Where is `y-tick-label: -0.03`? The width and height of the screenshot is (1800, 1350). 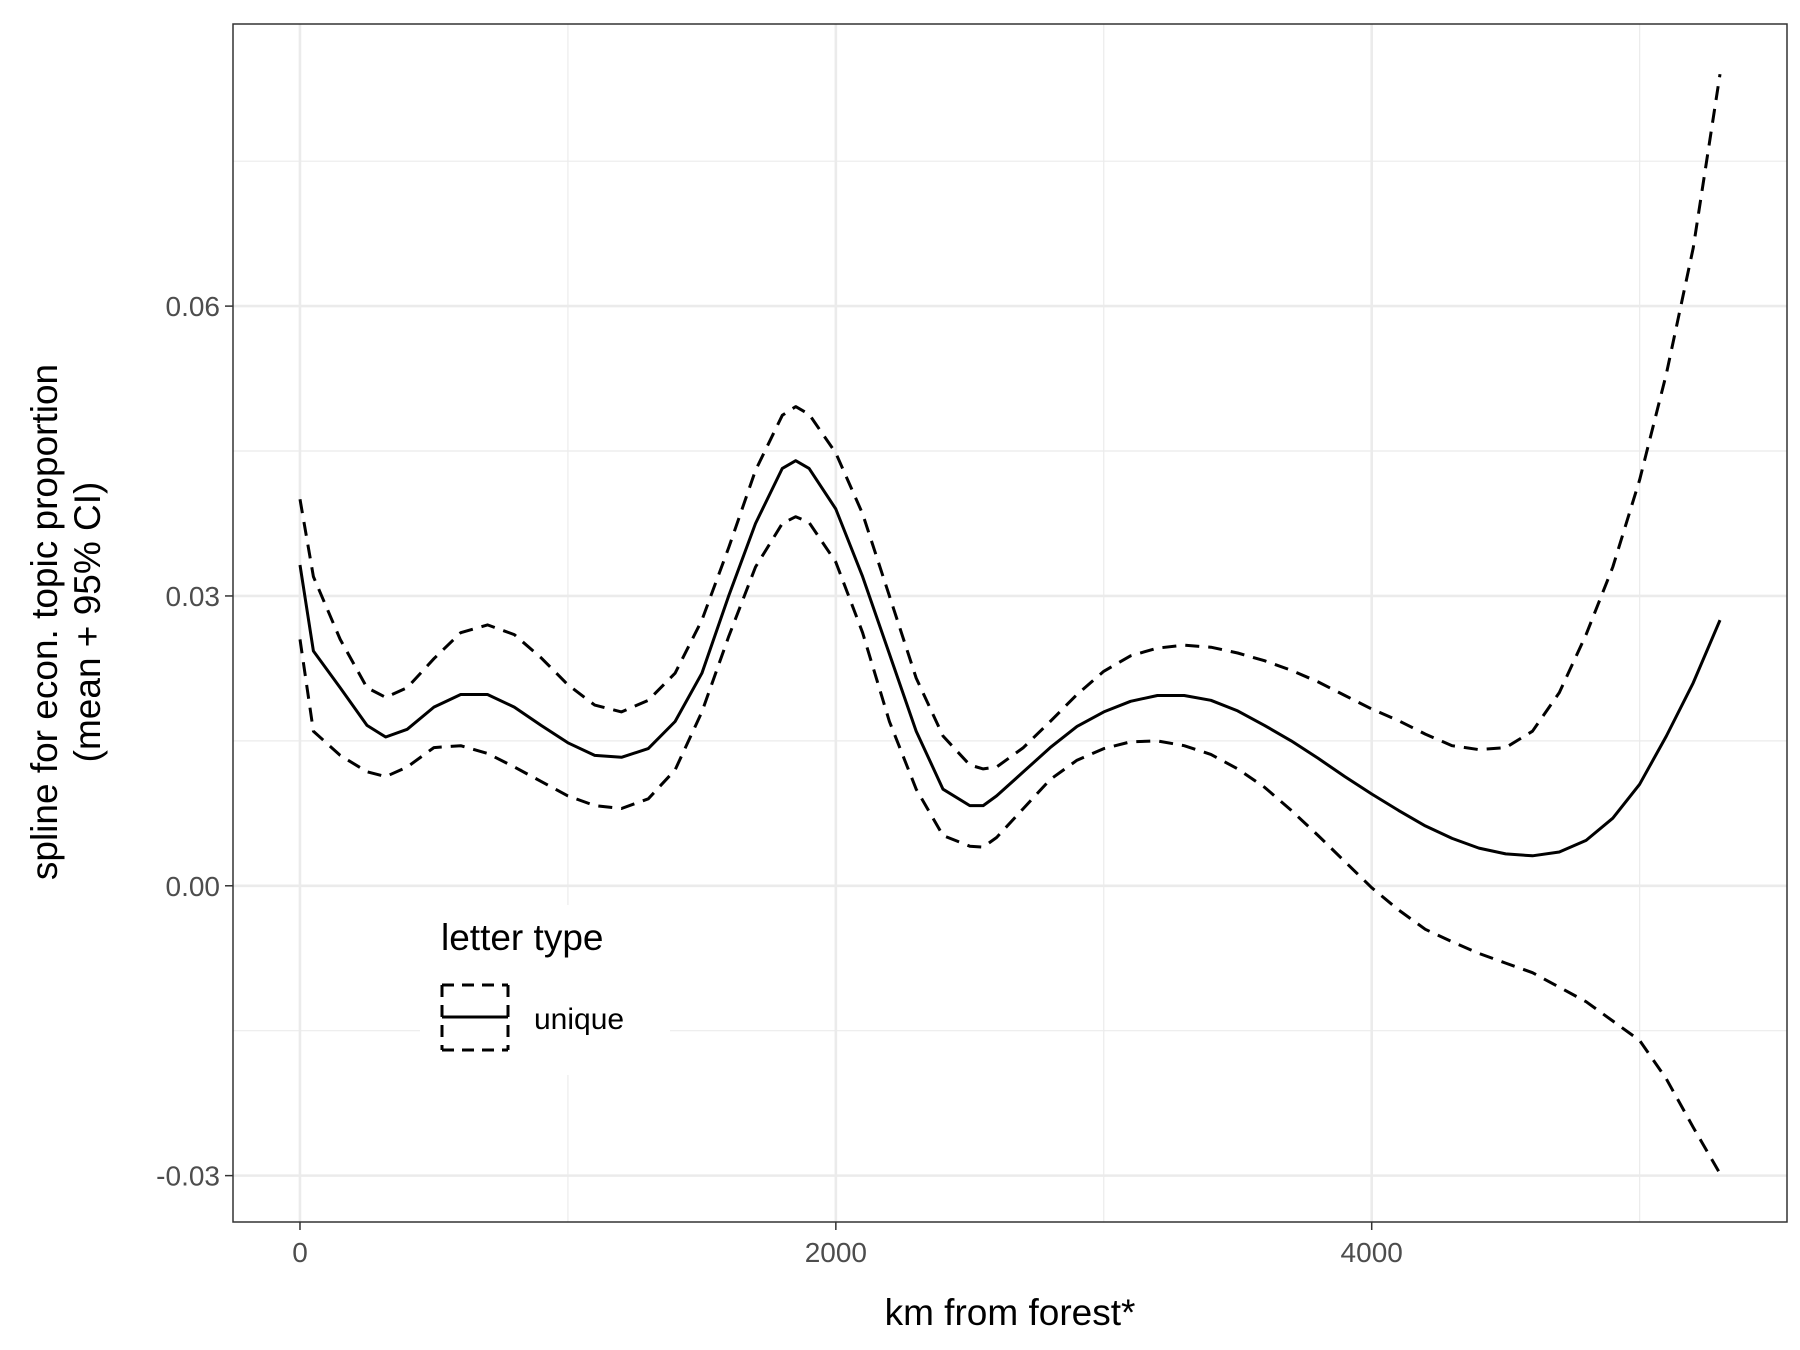 y-tick-label: -0.03 is located at coordinates (188, 1176).